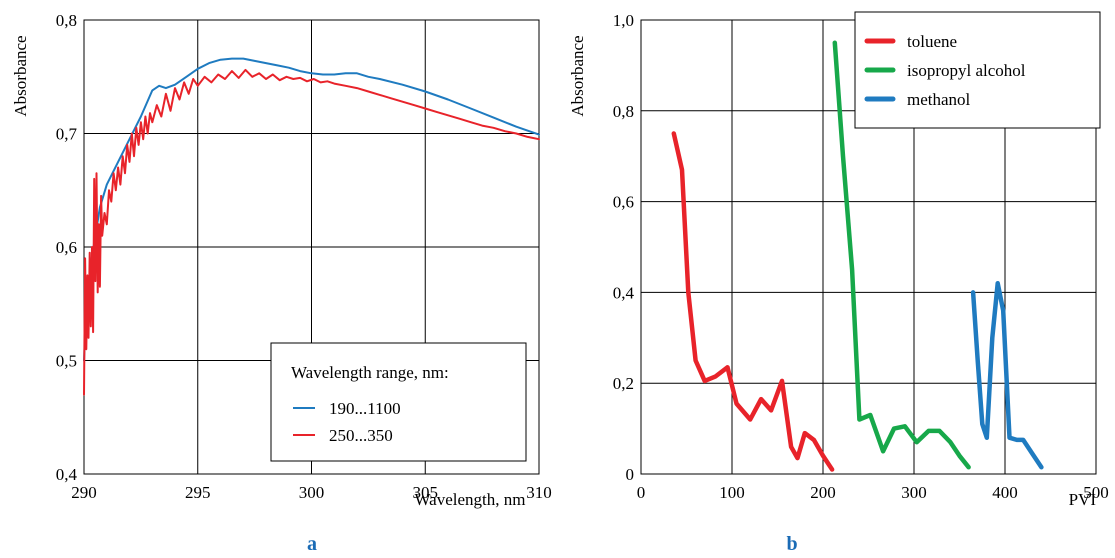 The image size is (1115, 558). What do you see at coordinates (67, 134) in the screenshot?
I see `y-tick-label-a-3: 0,7` at bounding box center [67, 134].